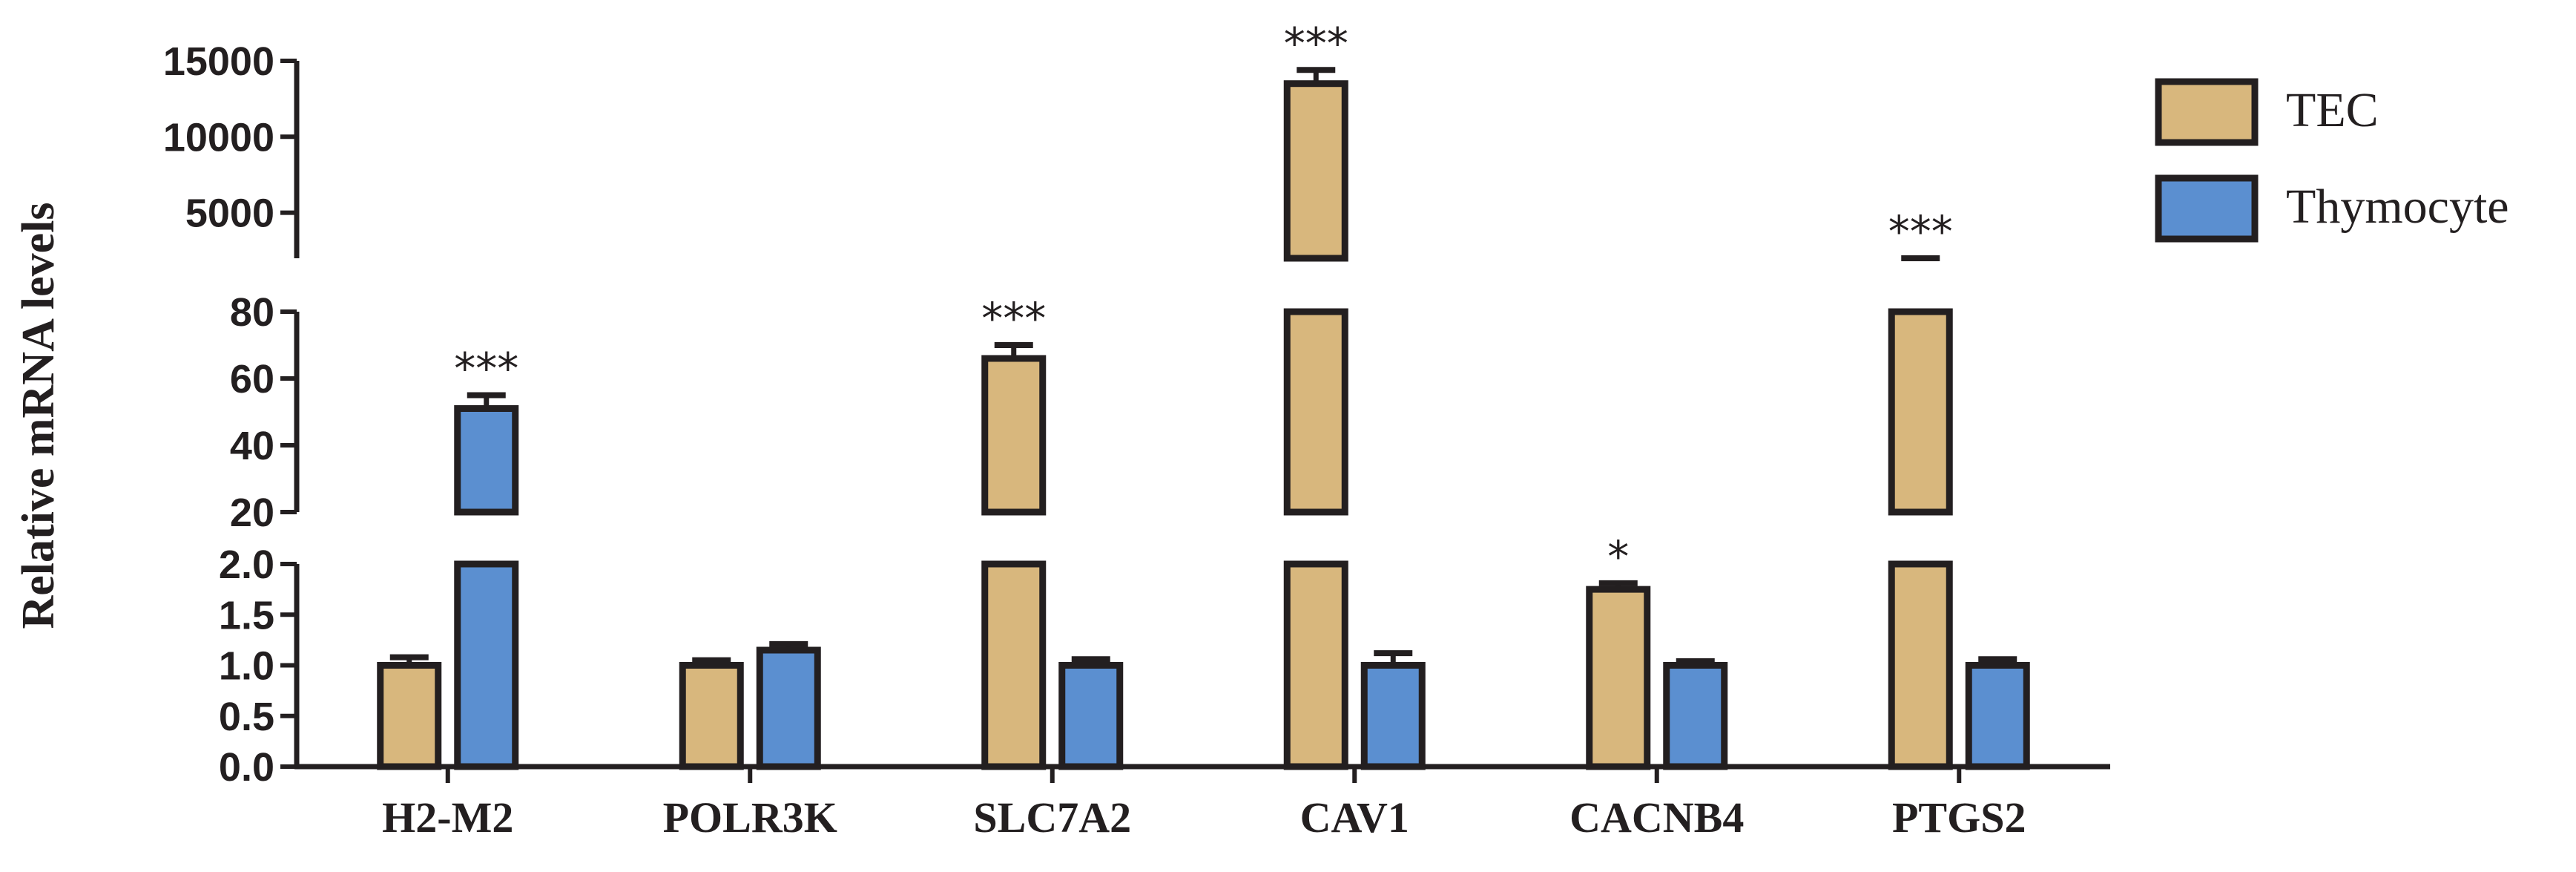 This screenshot has width=2576, height=872. Describe the element at coordinates (1959, 817) in the screenshot. I see `x-tick-label: PTGS2` at that location.